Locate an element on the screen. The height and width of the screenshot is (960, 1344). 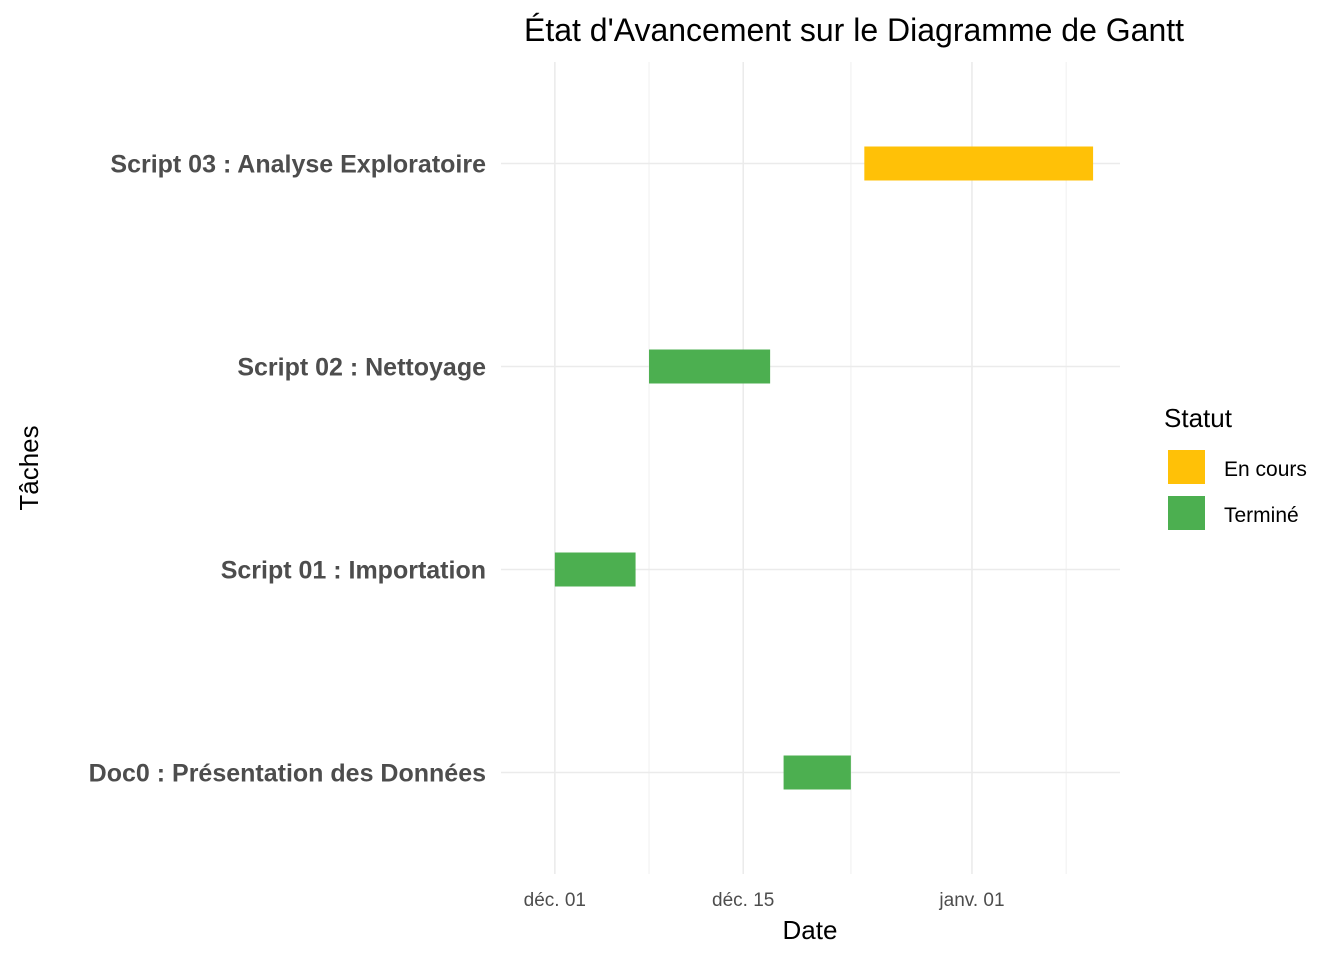
legend-label-0: En cours is located at coordinates (1265, 469).